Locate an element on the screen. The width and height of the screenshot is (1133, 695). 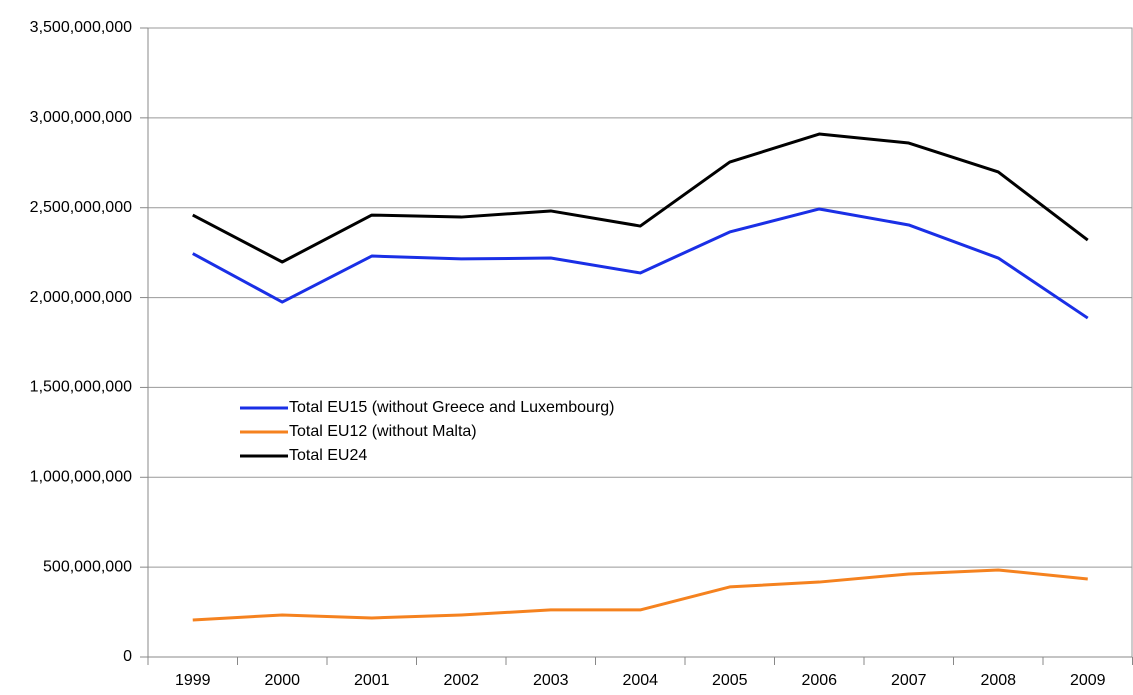
y-tick-label: 1,000,000,000 is located at coordinates (81, 477).